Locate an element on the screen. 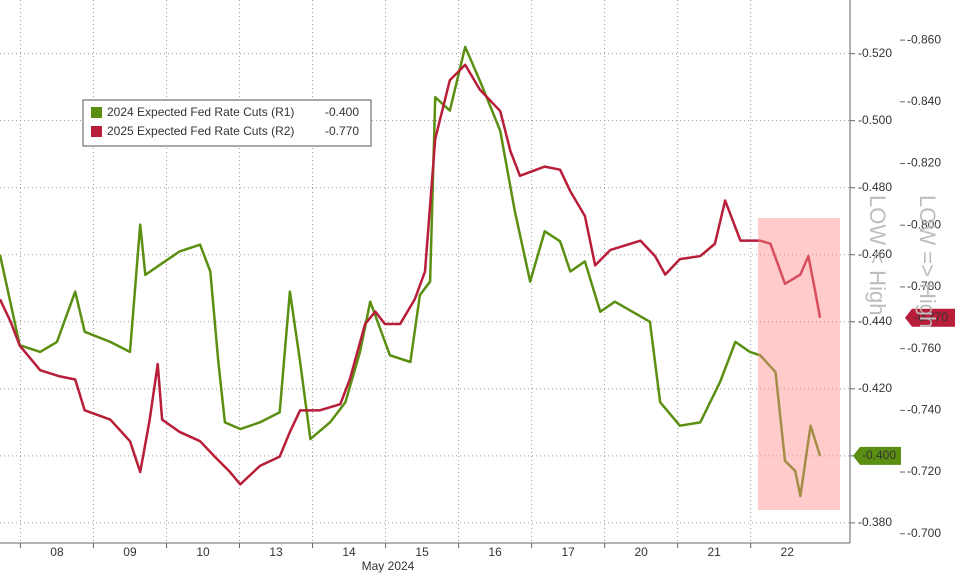 This screenshot has width=955, height=576. legend-box is located at coordinates (227, 123).